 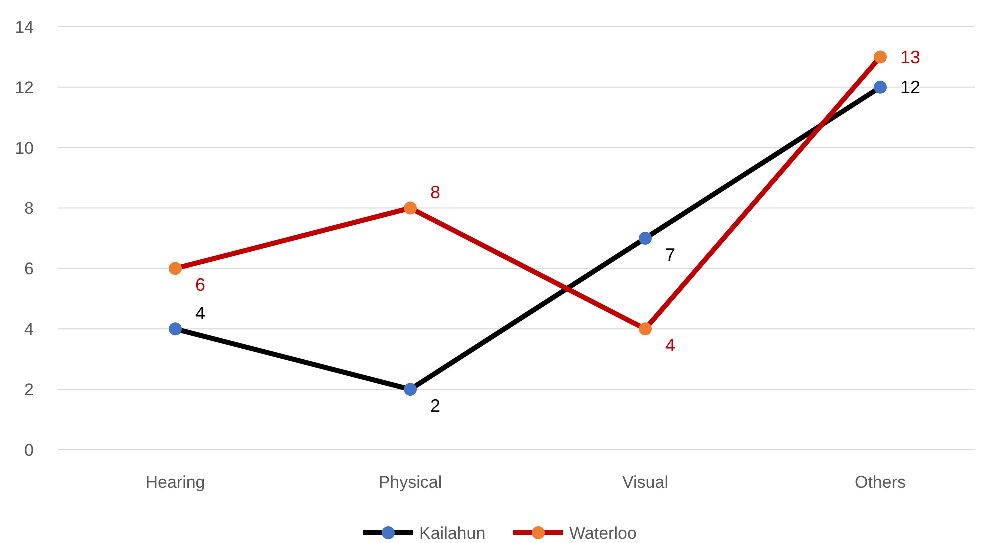 What do you see at coordinates (29, 390) in the screenshot?
I see `y-tick-label: 2` at bounding box center [29, 390].